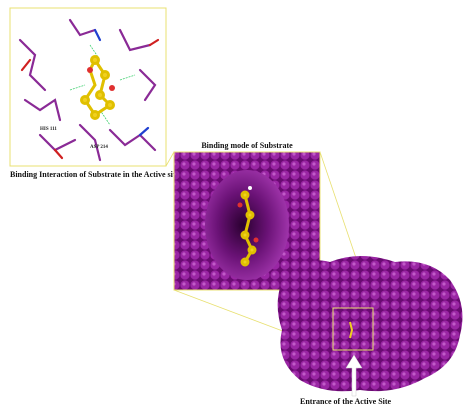 Image resolution: width=474 pixels, height=412 pixels. Describe the element at coordinates (48, 129) in the screenshot. I see `residue-label: HIS 111` at that location.